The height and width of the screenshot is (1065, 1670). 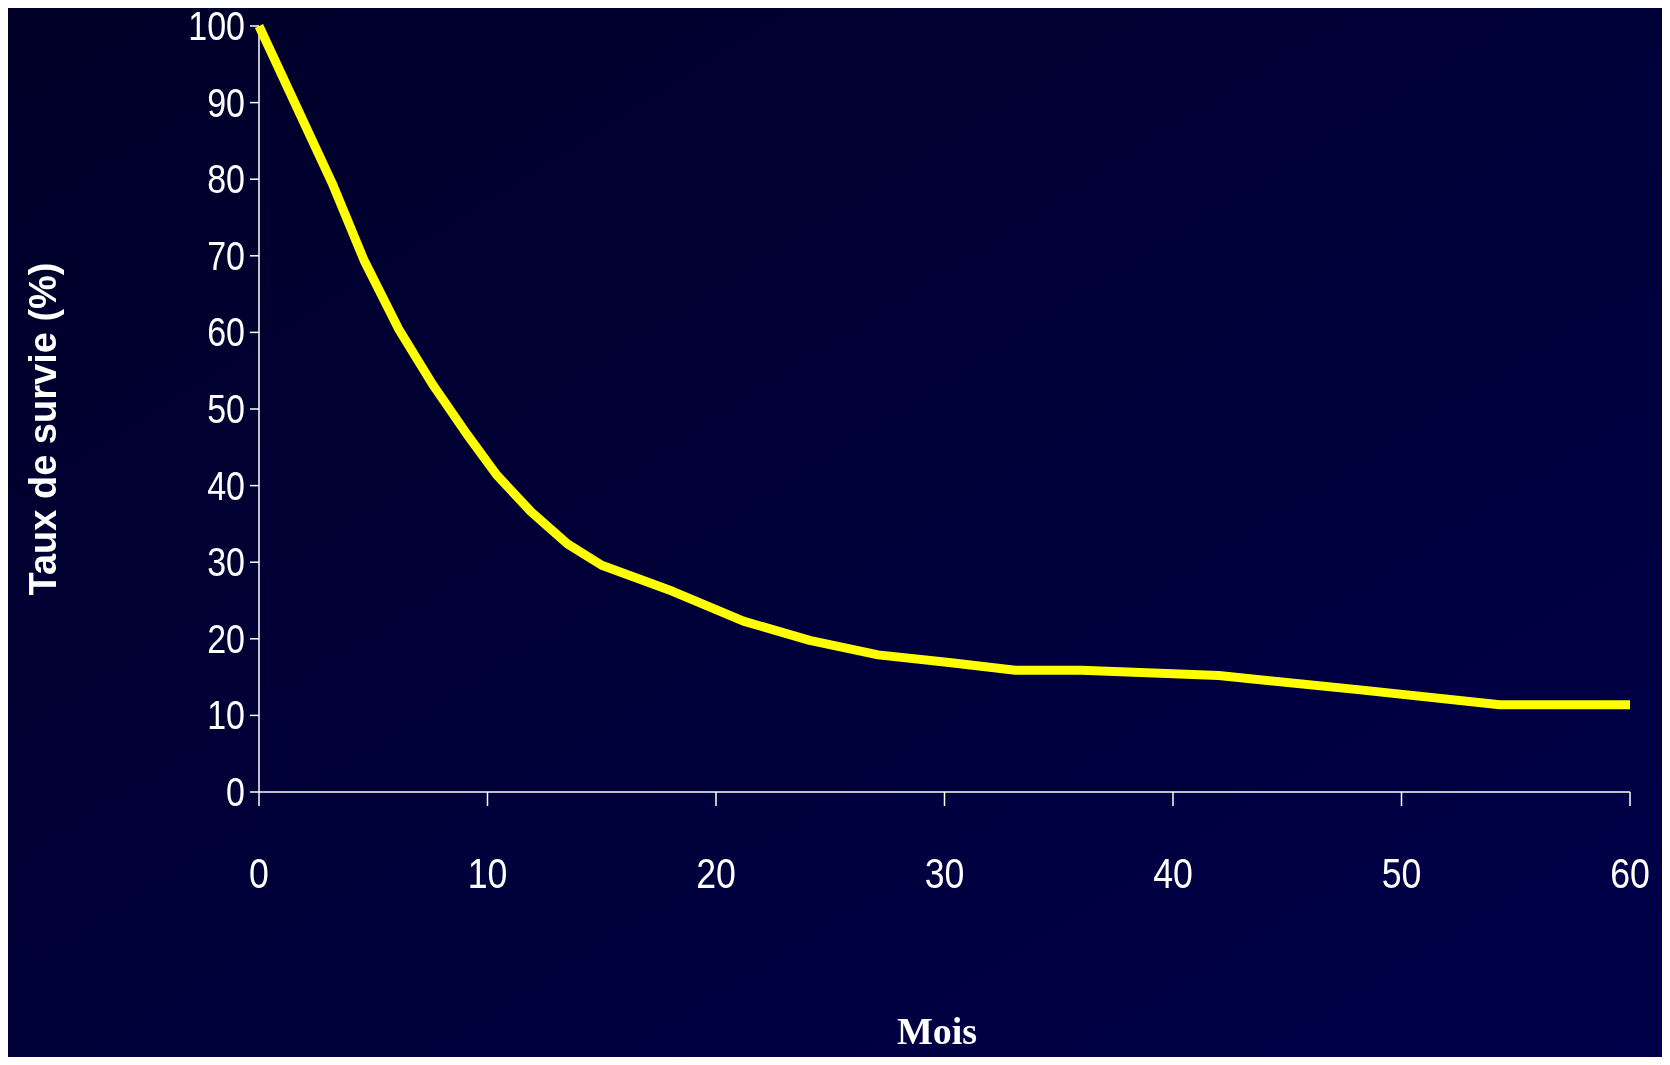 I want to click on y-tick-label: 90, so click(x=226, y=102).